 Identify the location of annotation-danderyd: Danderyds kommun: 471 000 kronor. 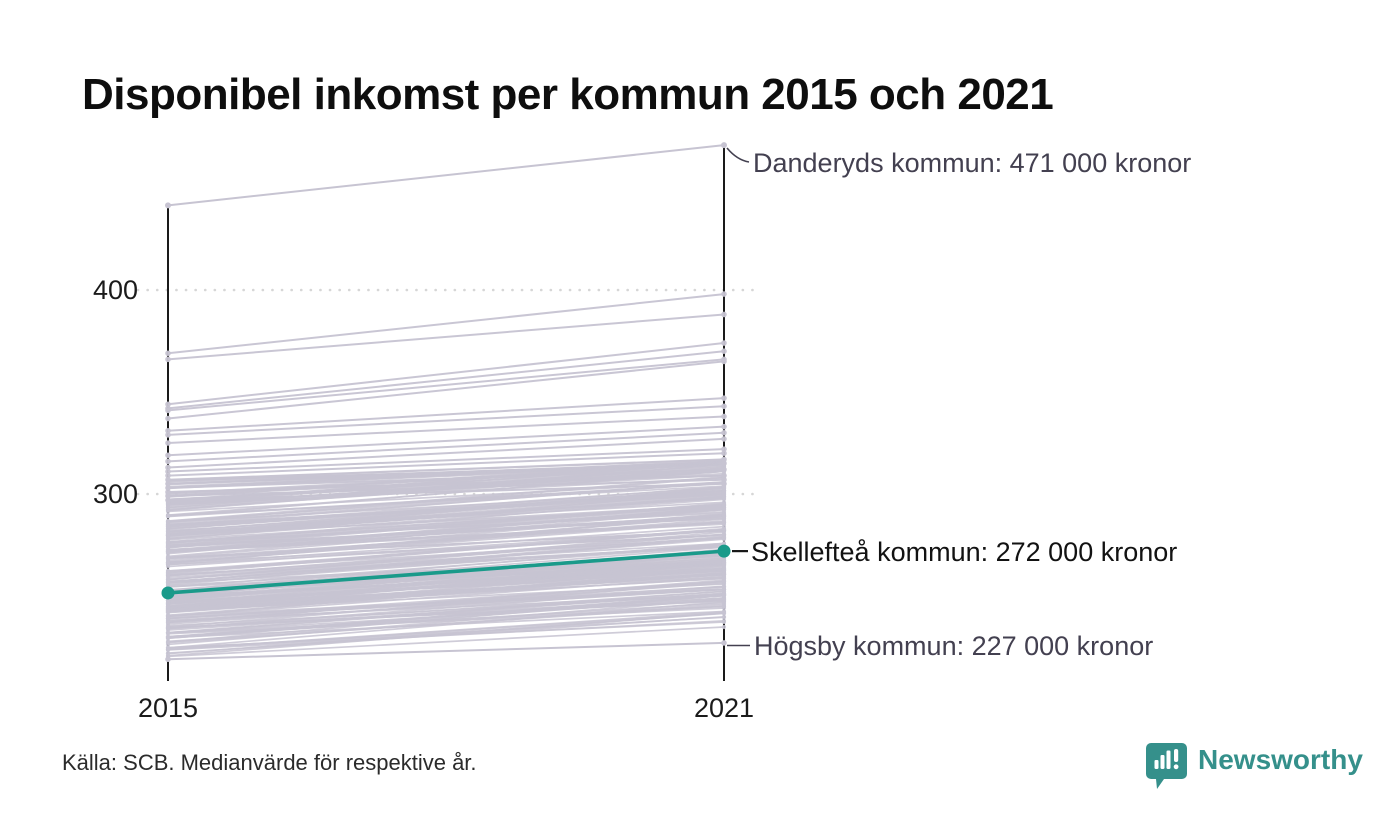
(972, 163).